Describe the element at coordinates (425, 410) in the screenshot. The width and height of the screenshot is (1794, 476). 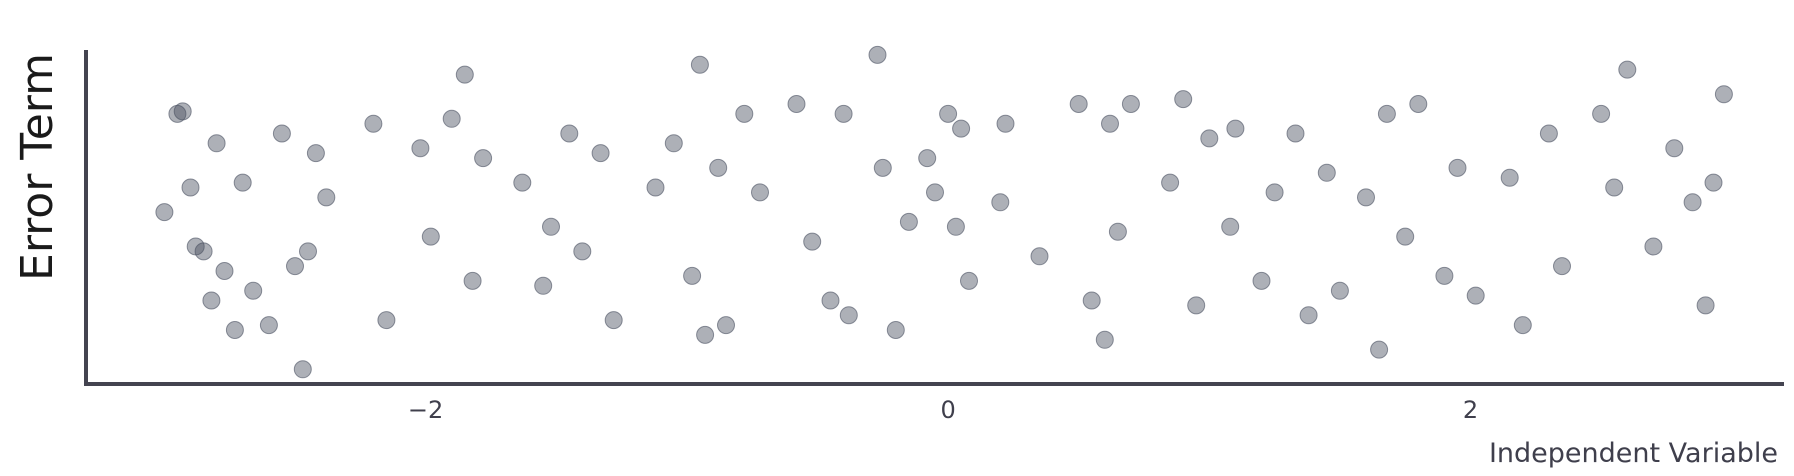
I see `x-tick-label: −2` at that location.